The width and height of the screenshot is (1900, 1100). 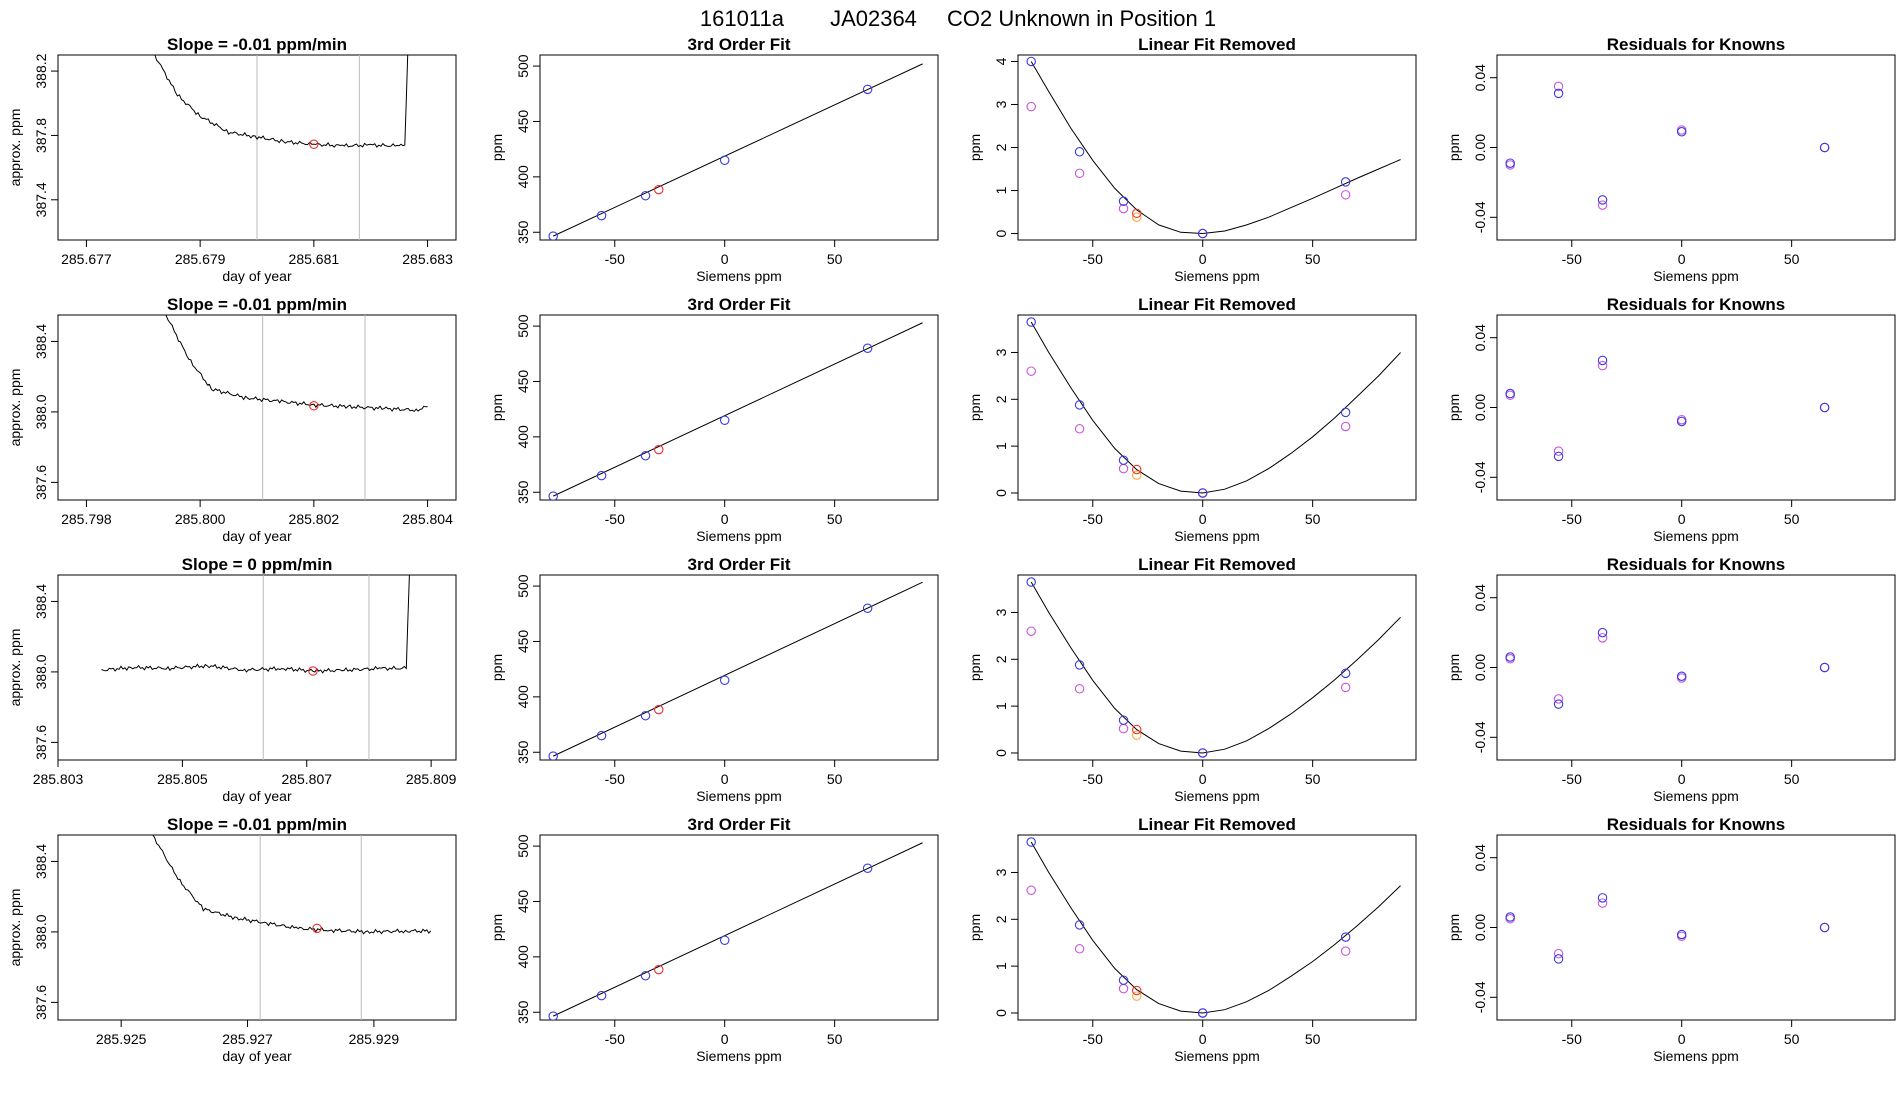 I want to click on panel-residuals-row3-xtick-label: -50, so click(x=1572, y=779).